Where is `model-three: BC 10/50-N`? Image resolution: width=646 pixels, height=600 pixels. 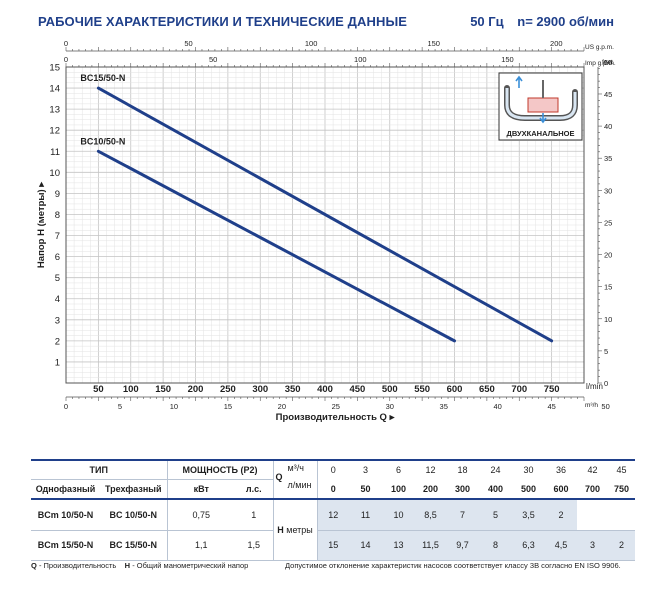 model-three: BC 10/50-N is located at coordinates (133, 514).